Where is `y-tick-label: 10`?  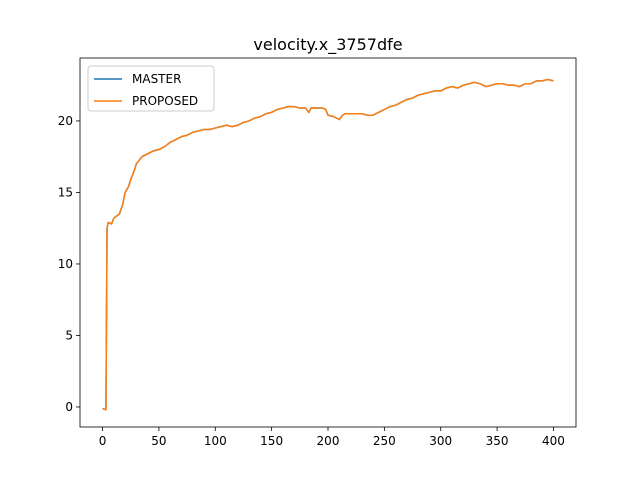 y-tick-label: 10 is located at coordinates (65, 264).